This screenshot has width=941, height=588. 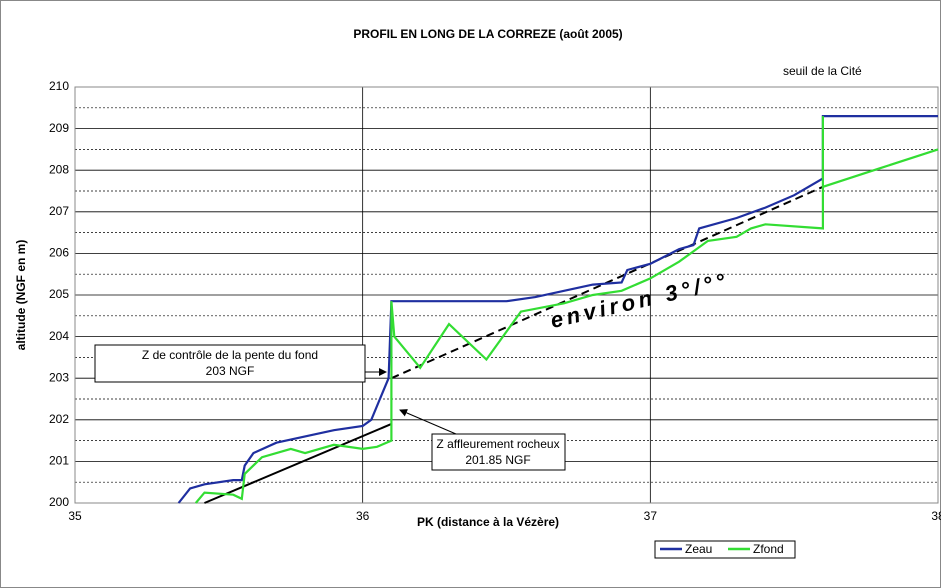 I want to click on y-tick-label: 204, so click(x=59, y=336).